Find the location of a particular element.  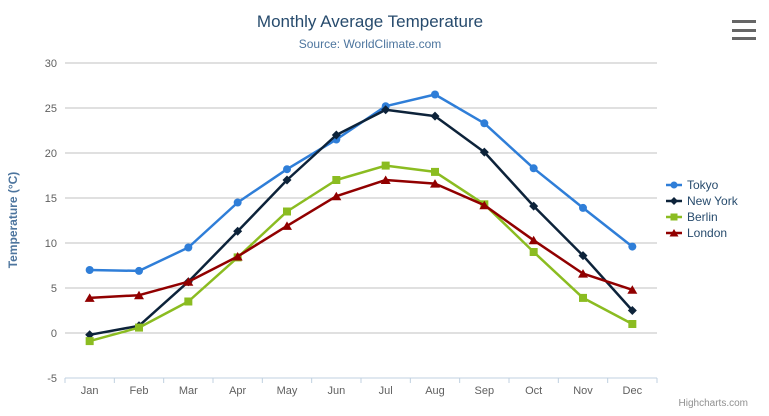

y-axis-label: 5 is located at coordinates (54, 289).